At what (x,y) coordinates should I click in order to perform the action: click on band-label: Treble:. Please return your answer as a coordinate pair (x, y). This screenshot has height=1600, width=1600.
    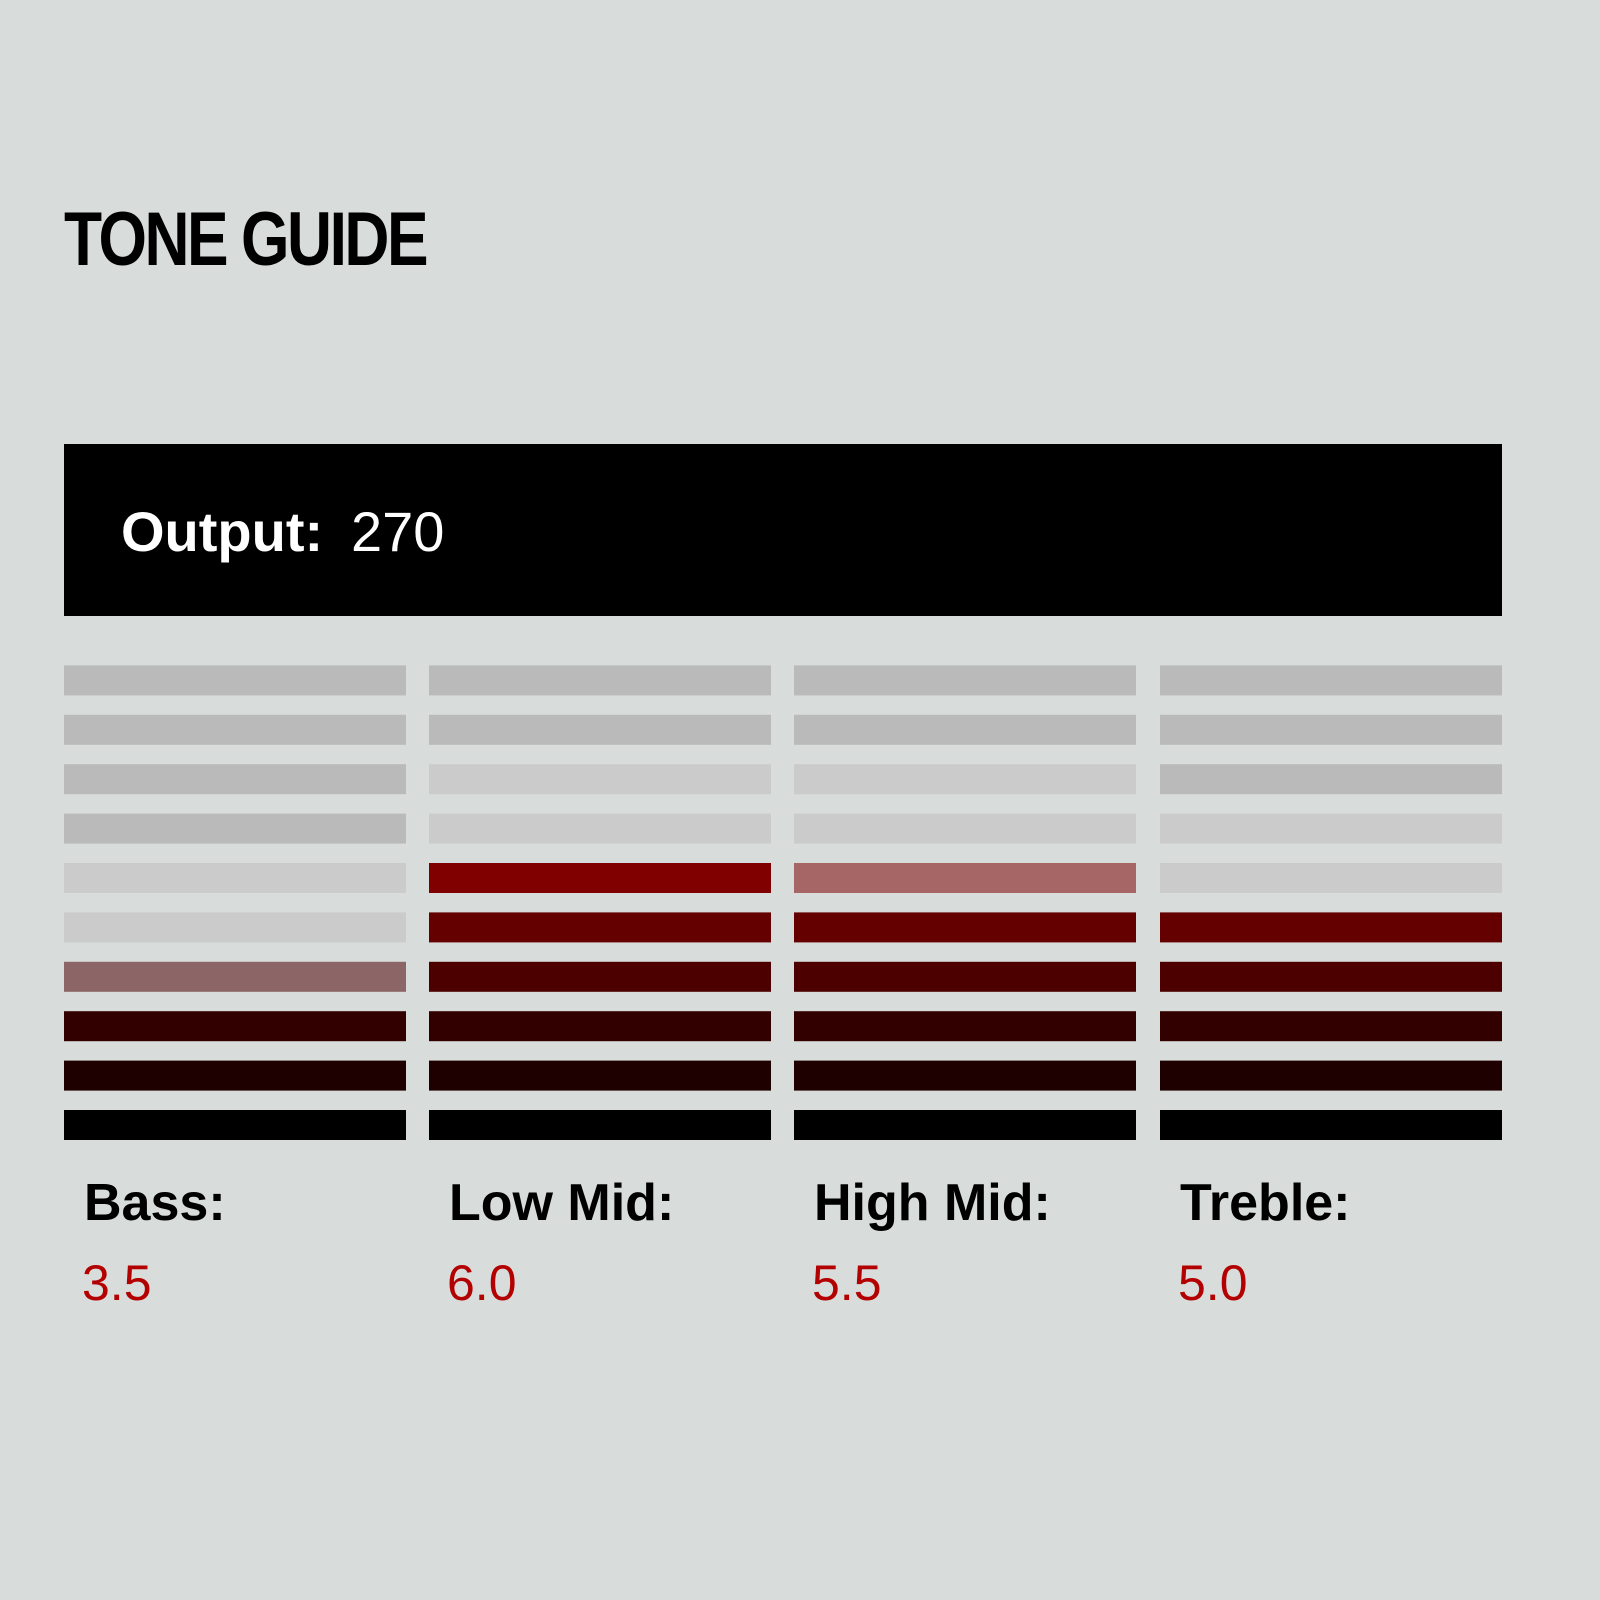
    Looking at the image, I should click on (1265, 1203).